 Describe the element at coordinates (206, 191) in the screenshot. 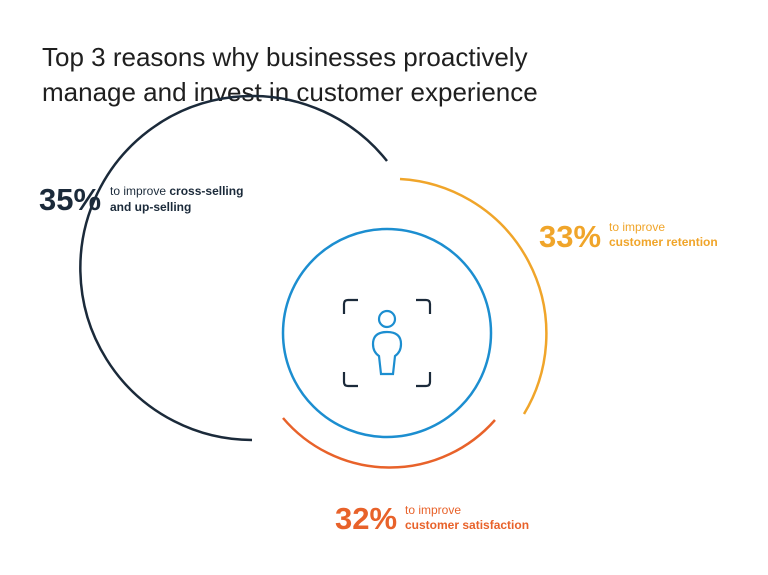

I see `reason-bold: cross-selling` at that location.